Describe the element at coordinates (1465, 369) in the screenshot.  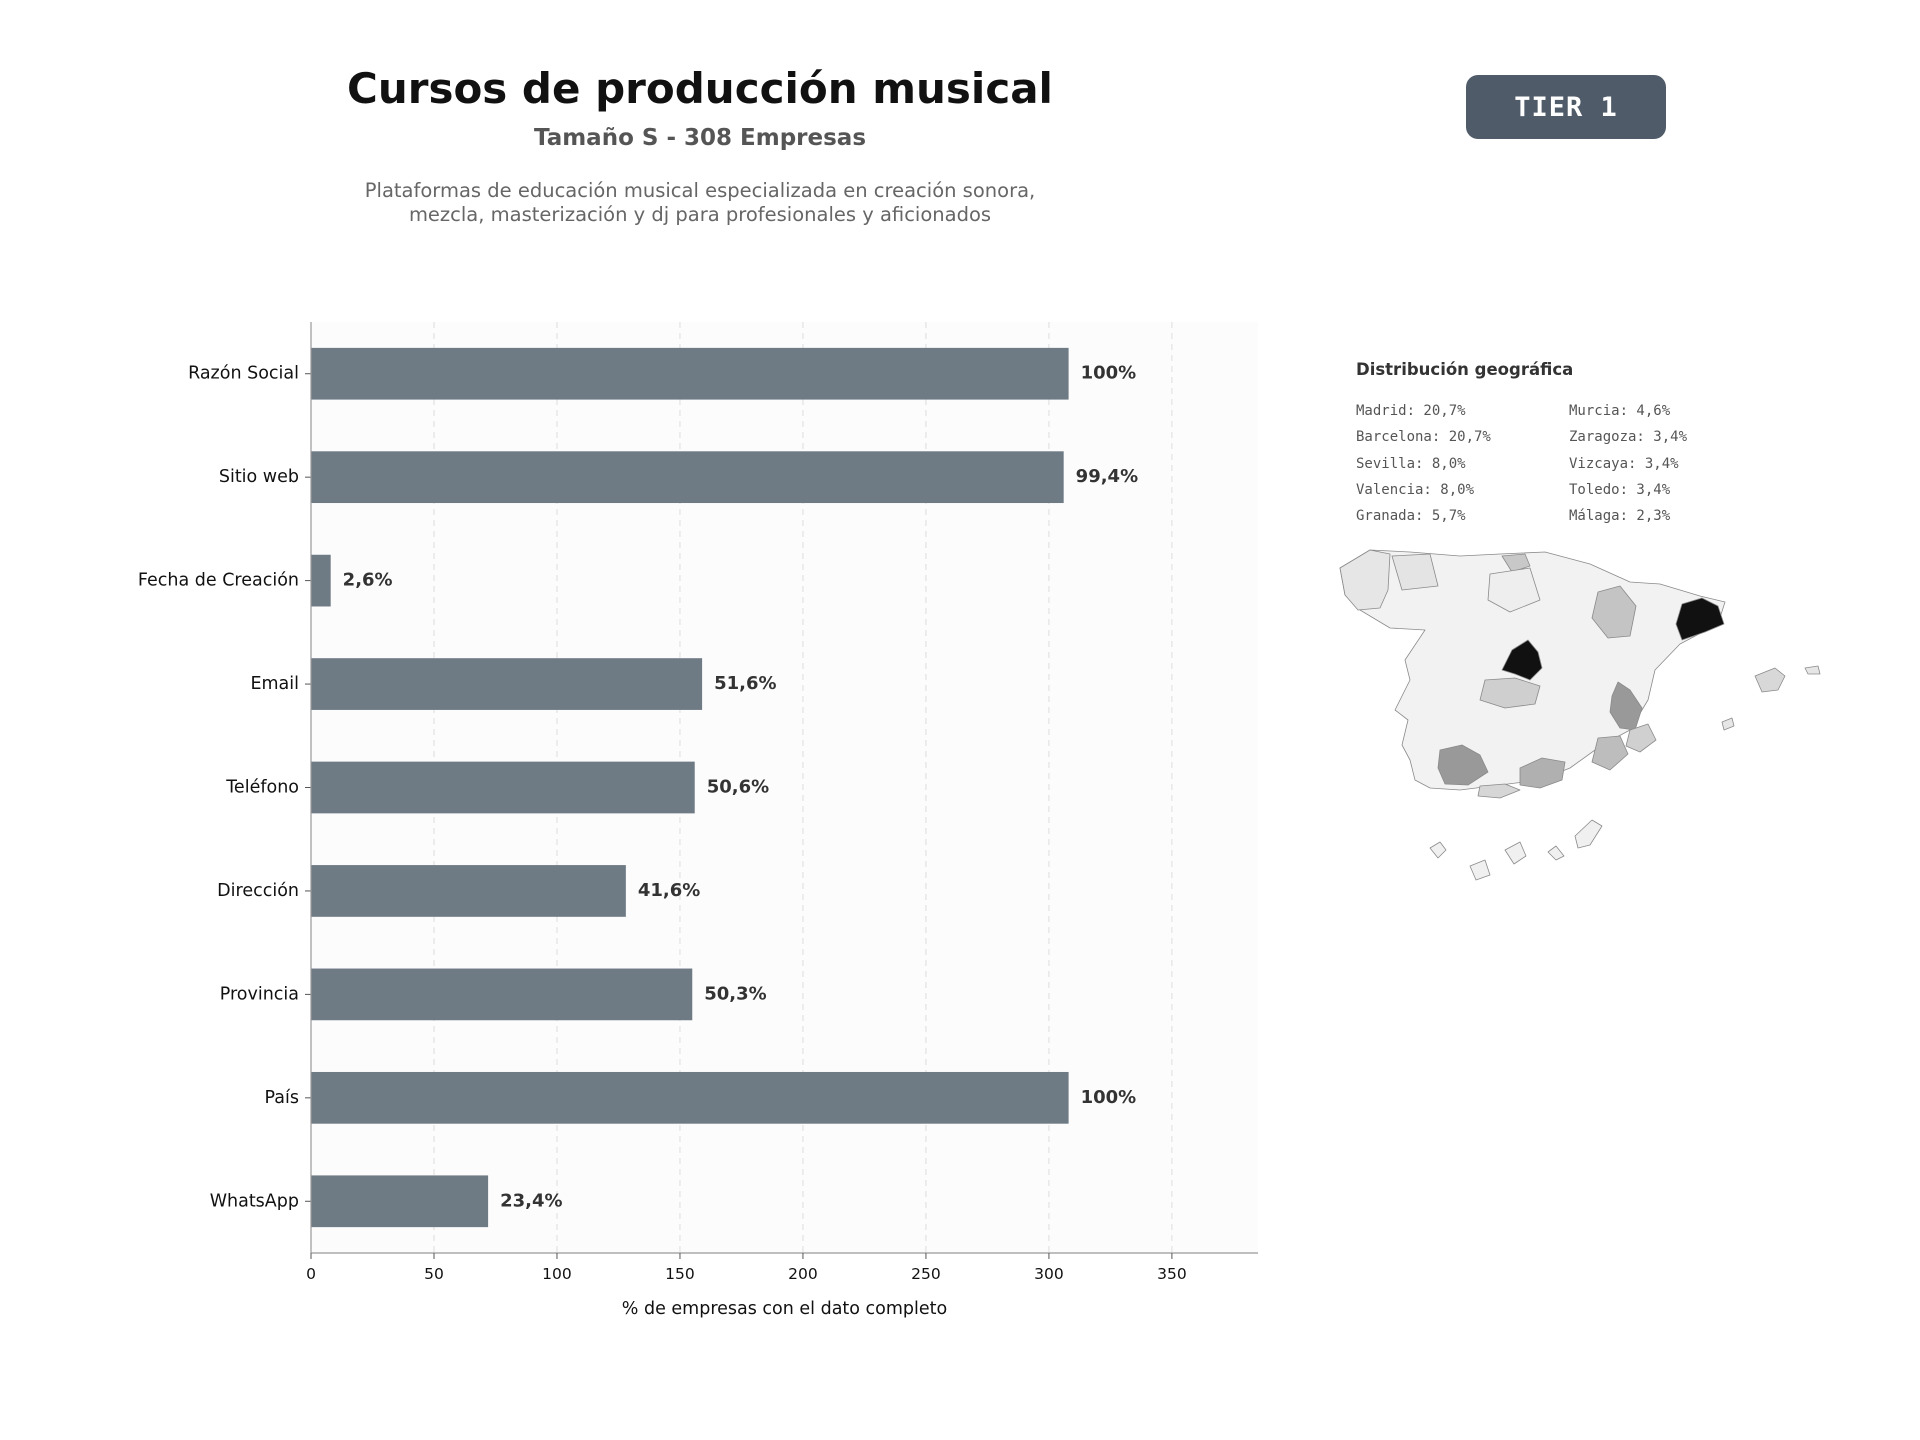
I see `geo-title: Distribución geográfica` at that location.